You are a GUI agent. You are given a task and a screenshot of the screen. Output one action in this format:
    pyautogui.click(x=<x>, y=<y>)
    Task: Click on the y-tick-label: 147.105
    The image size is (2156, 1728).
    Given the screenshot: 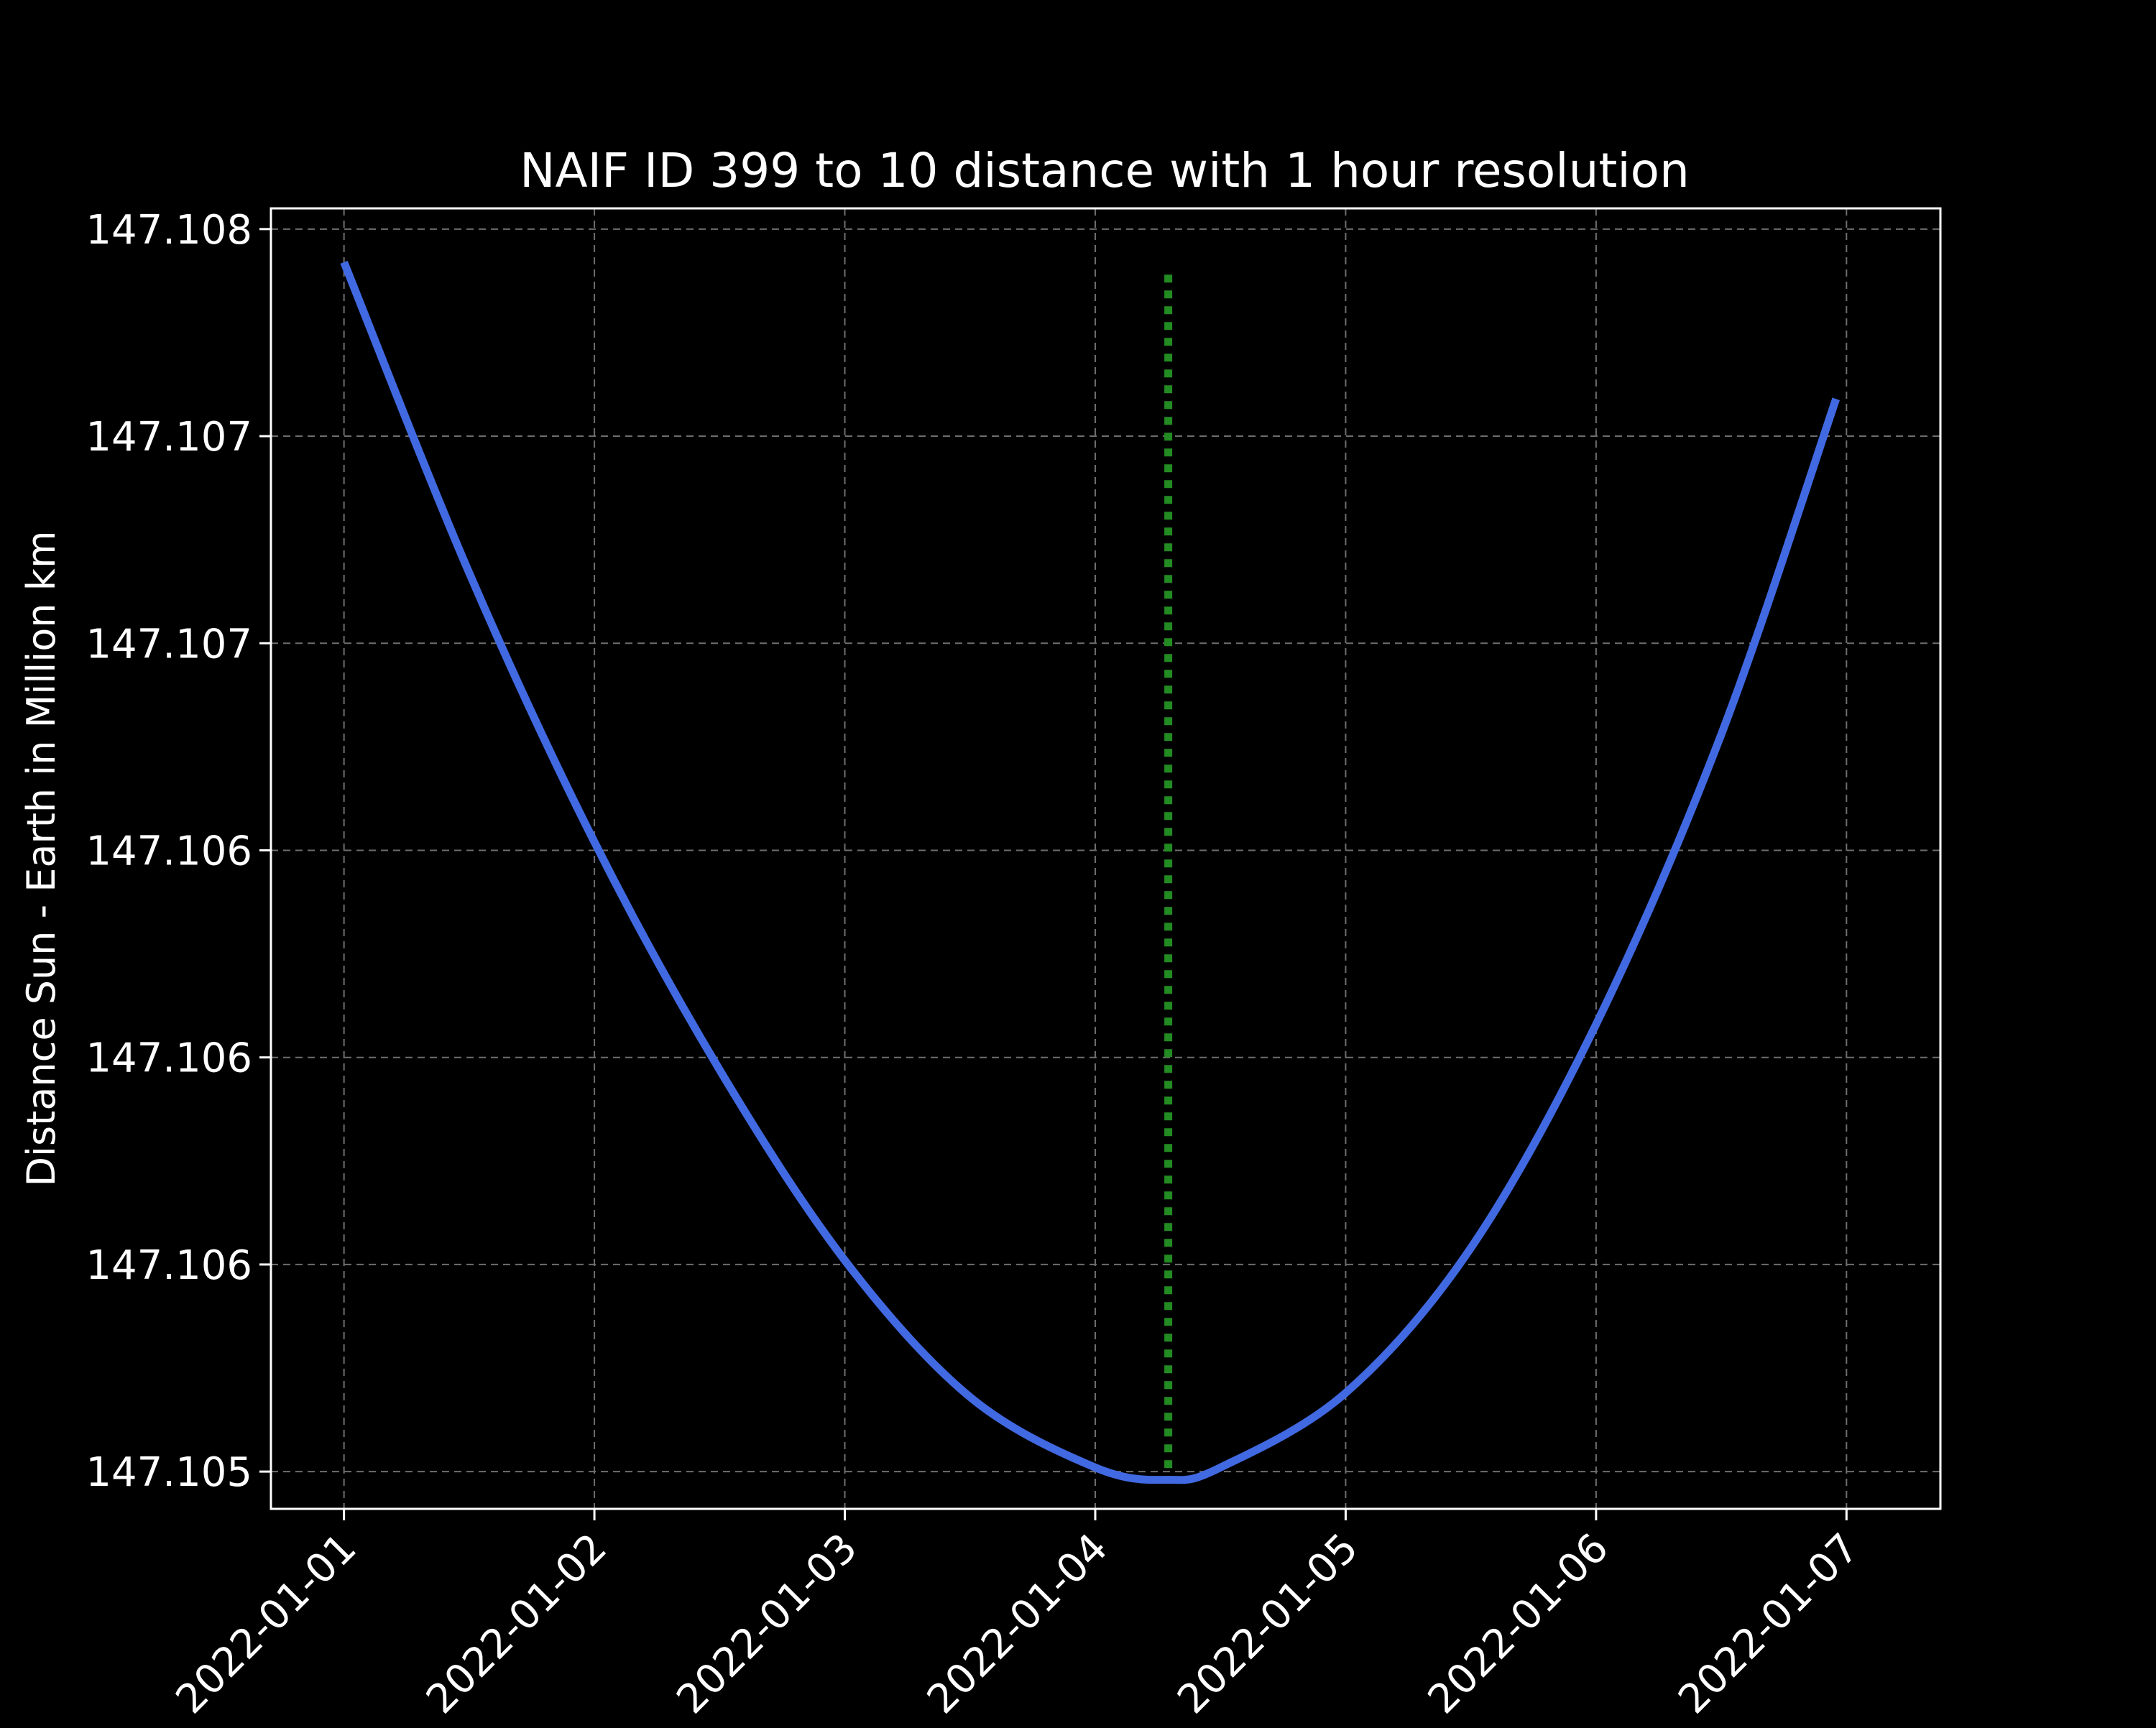 What is the action you would take?
    pyautogui.click(x=169, y=1472)
    